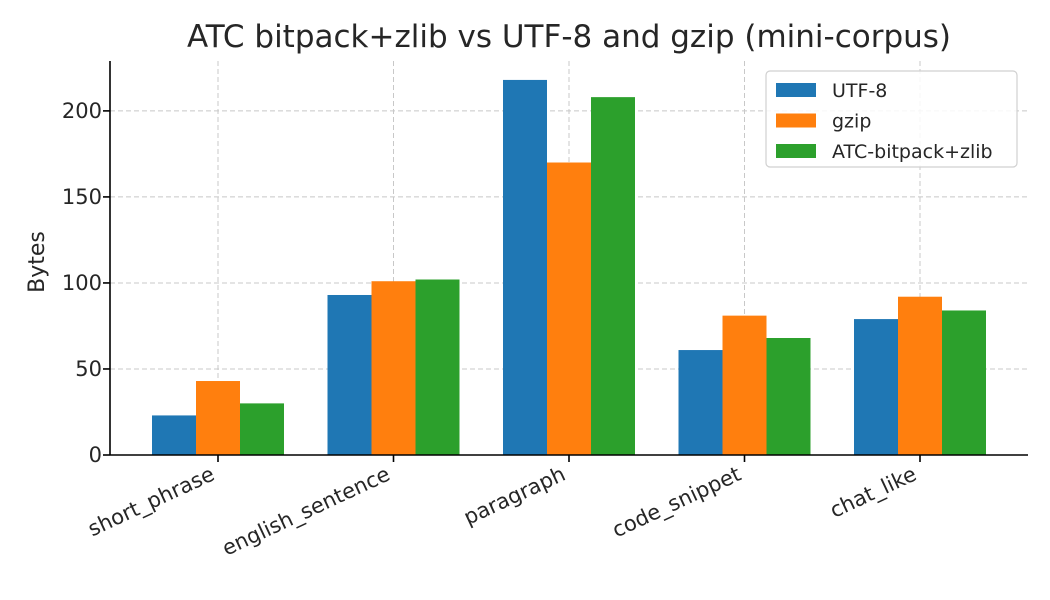  I want to click on bar-utf-8-chat-like, so click(876, 387).